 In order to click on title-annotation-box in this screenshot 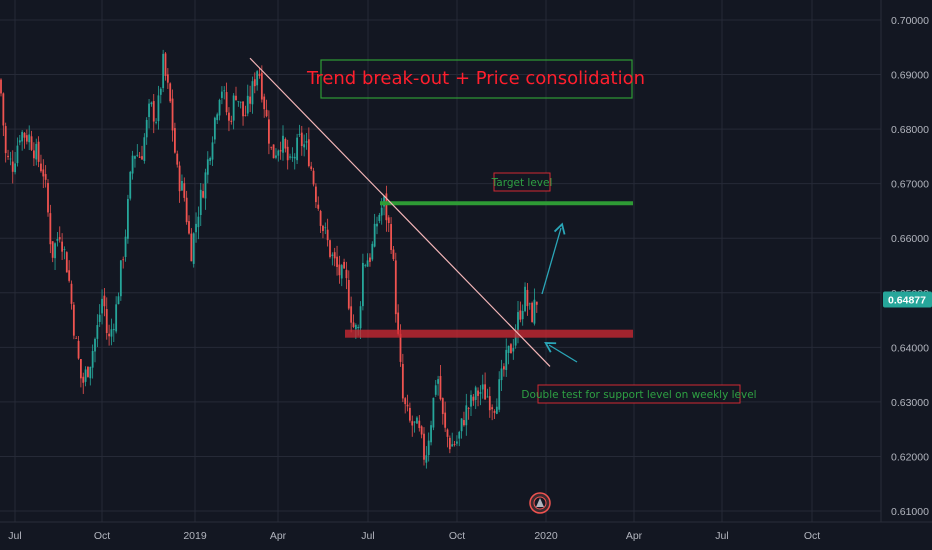, I will do `click(476, 79)`.